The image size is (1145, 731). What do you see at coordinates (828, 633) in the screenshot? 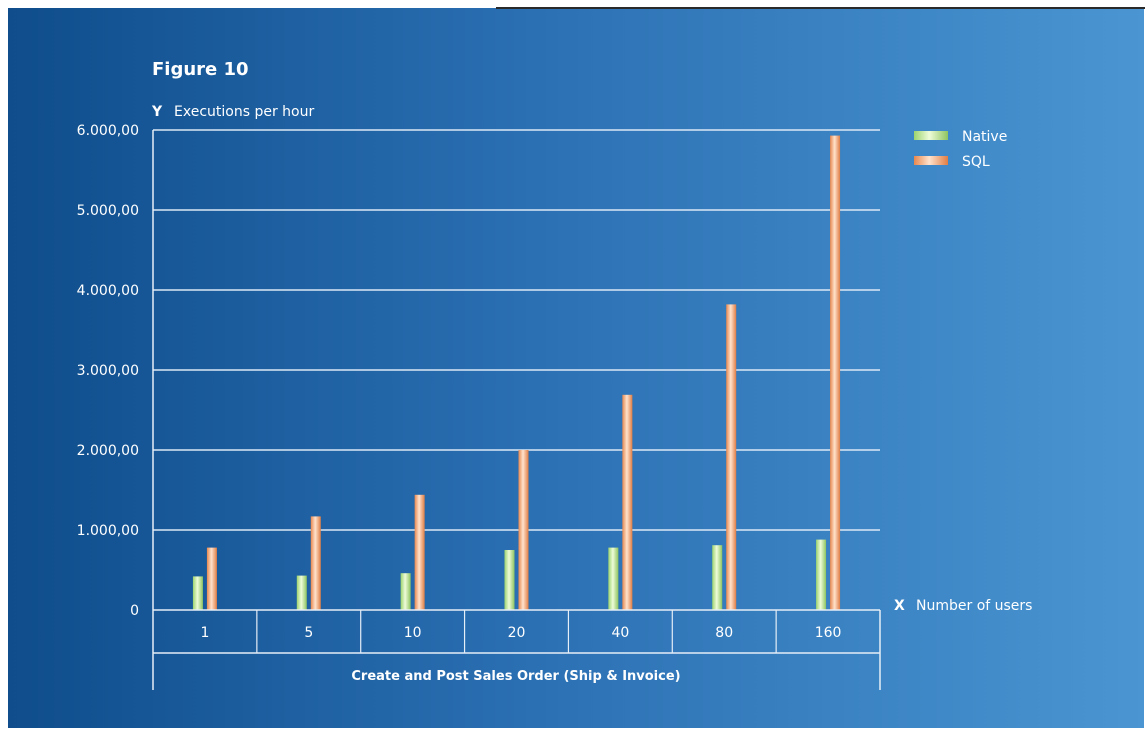
I see `x-tick-label: 160` at bounding box center [828, 633].